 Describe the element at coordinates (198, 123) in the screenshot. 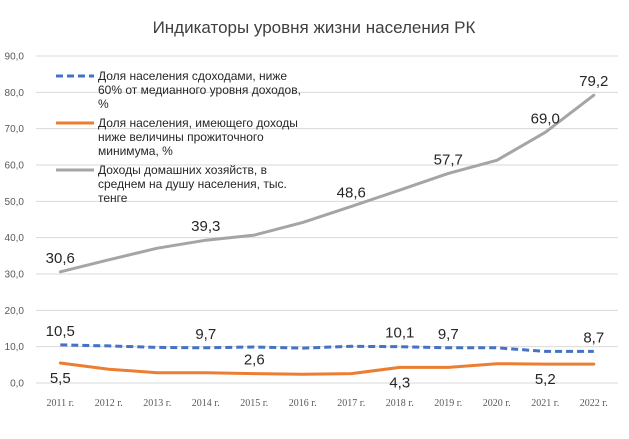

I see `legend-text: Доля населения, имеющего доходы` at that location.